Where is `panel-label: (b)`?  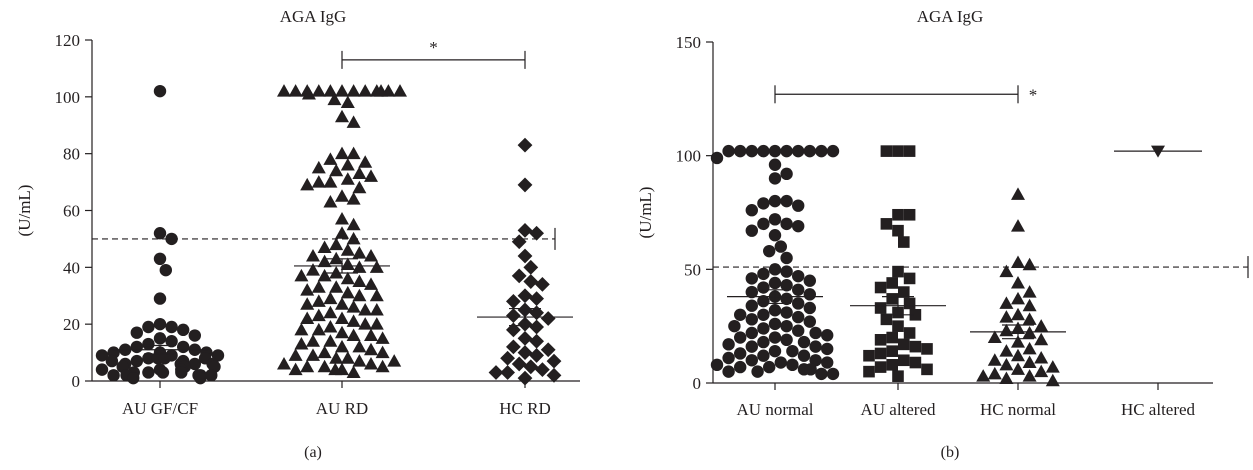
panel-label: (b) is located at coordinates (950, 452).